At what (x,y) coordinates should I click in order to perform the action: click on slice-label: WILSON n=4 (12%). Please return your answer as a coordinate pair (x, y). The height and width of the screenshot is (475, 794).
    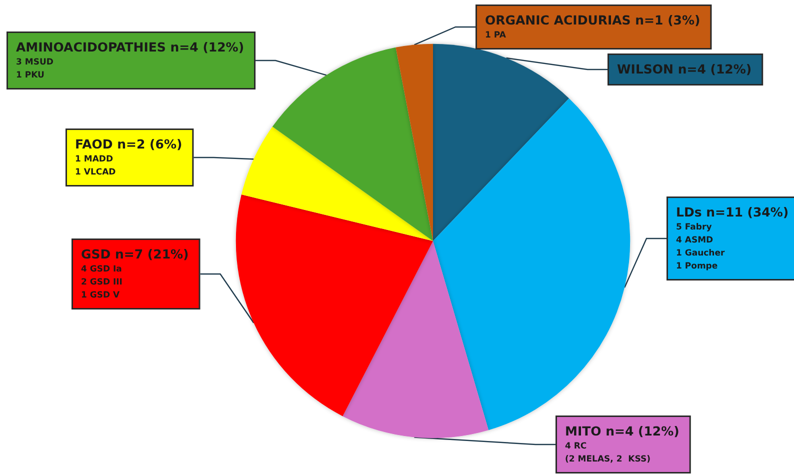
    Looking at the image, I should click on (684, 69).